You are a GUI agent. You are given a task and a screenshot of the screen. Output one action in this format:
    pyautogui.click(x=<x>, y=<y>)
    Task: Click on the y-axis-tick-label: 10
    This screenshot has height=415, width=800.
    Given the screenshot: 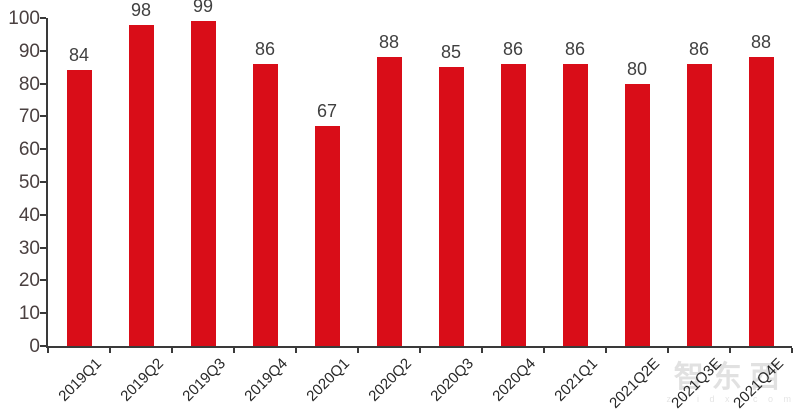 What is the action you would take?
    pyautogui.click(x=29, y=314)
    